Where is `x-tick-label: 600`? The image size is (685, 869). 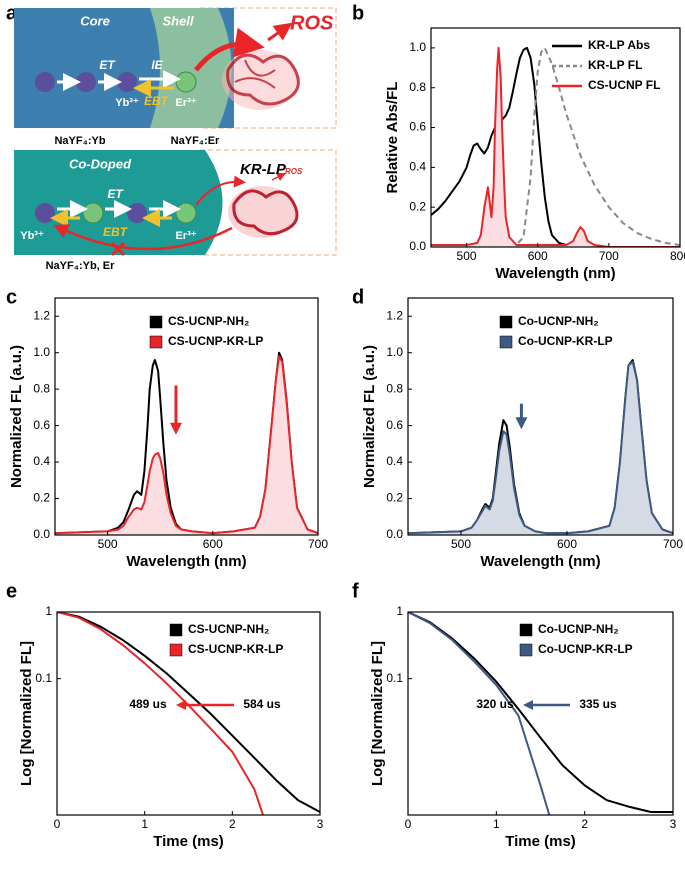
x-tick-label: 600 is located at coordinates (213, 544).